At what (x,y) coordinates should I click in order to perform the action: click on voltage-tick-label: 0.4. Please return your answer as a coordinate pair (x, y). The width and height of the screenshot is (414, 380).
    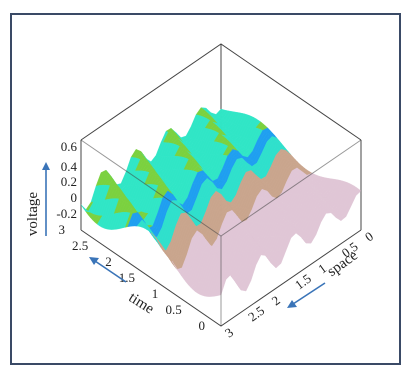
    Looking at the image, I should click on (69, 166).